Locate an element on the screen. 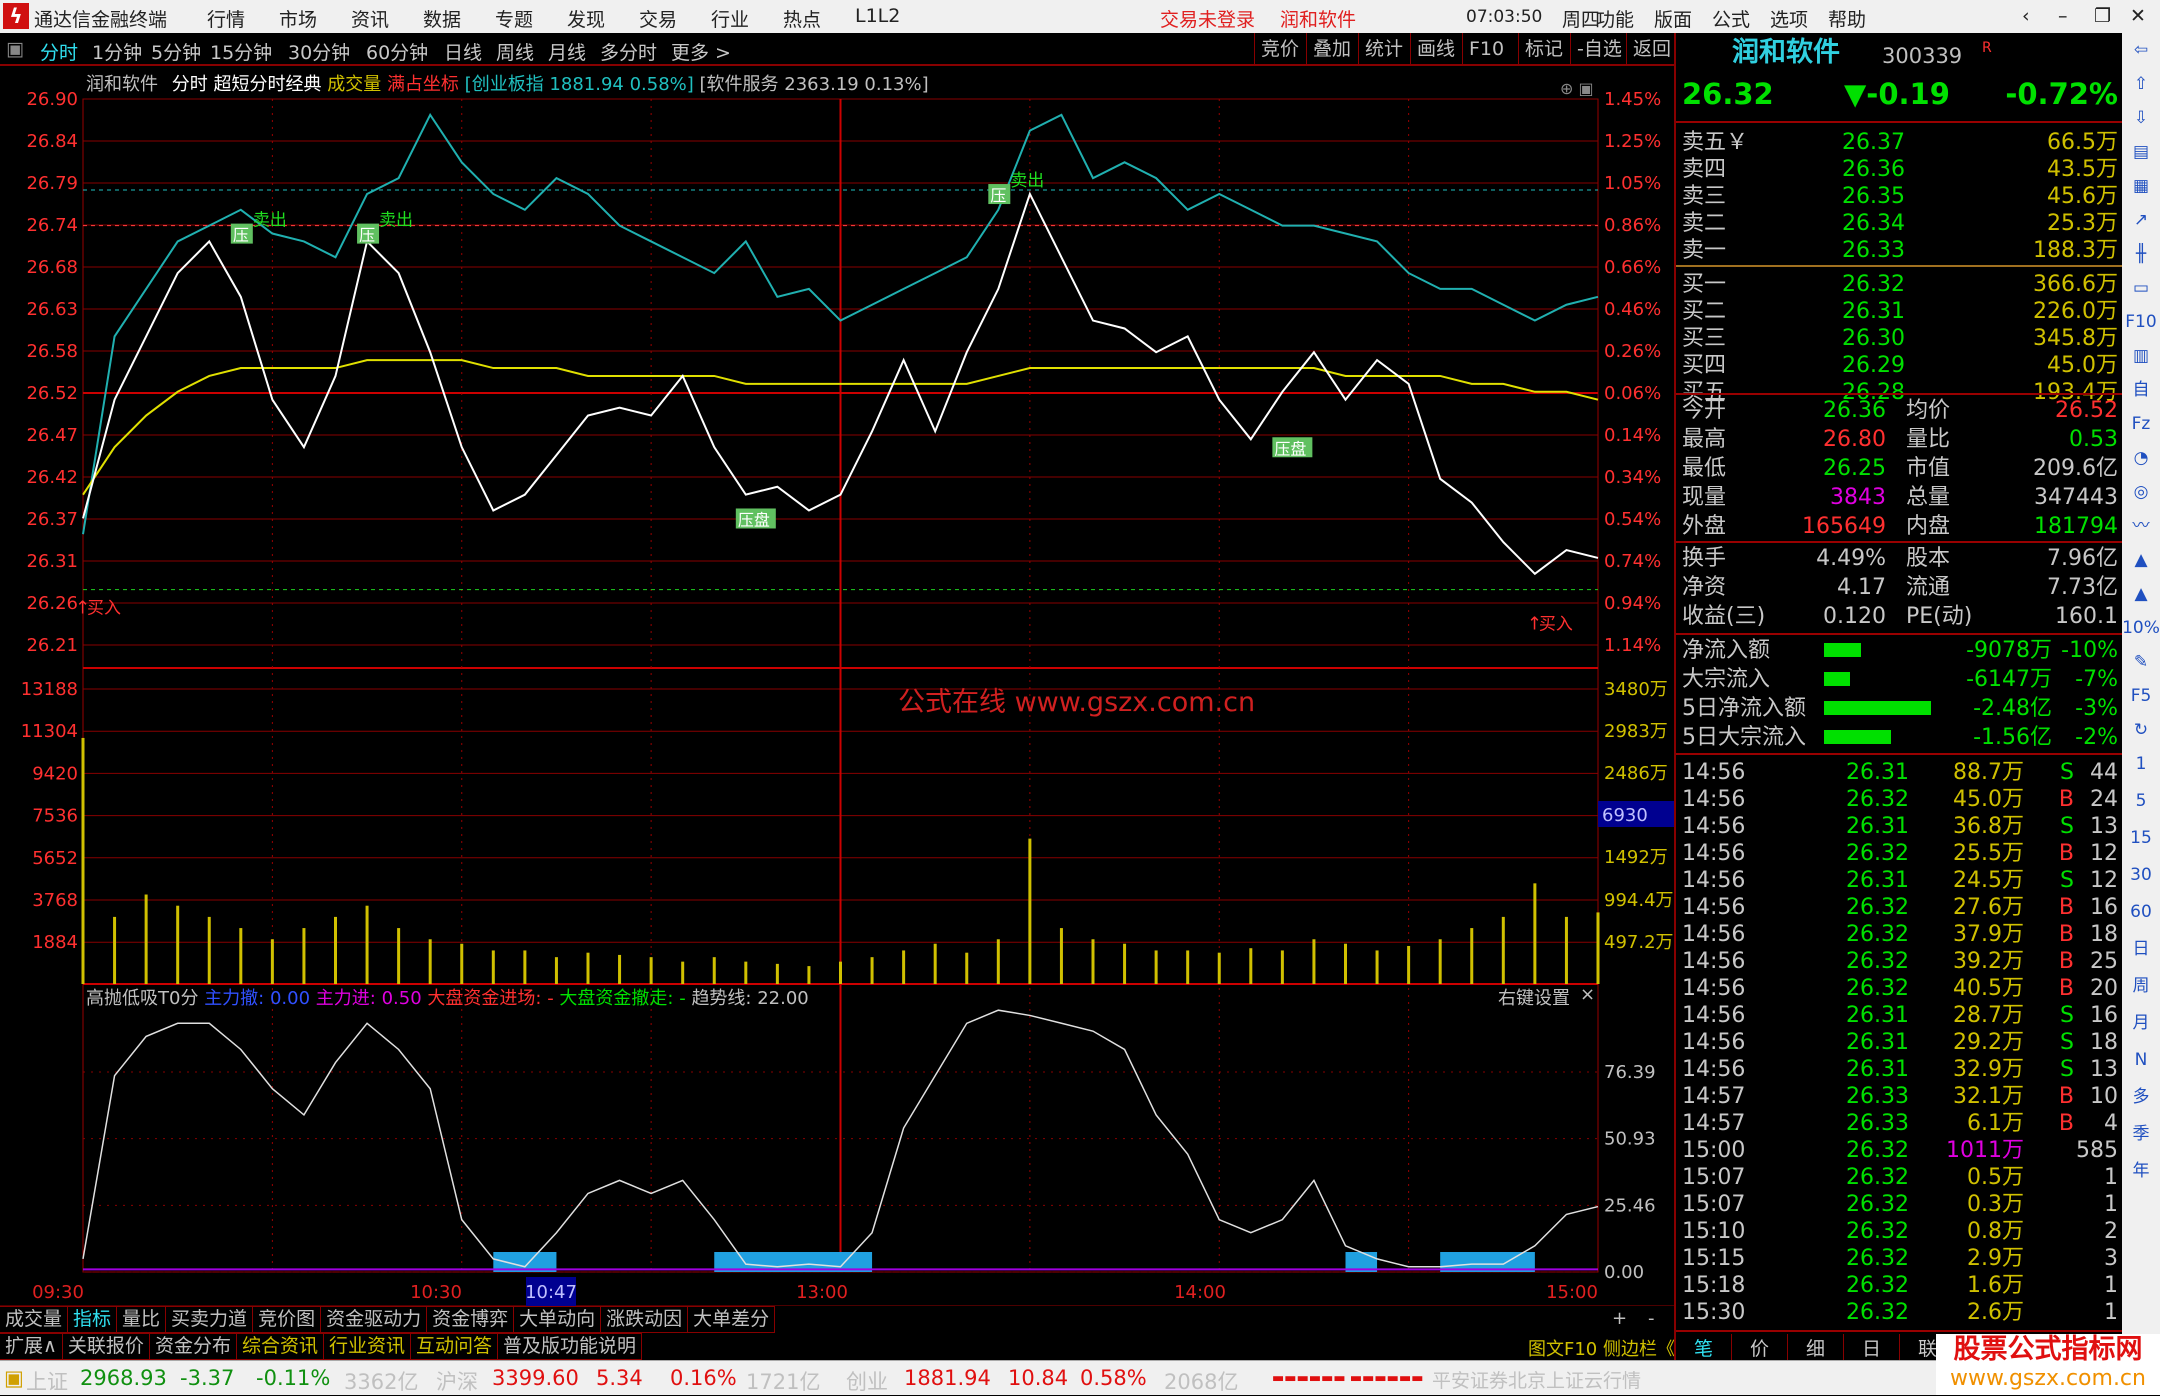 Image resolution: width=2160 pixels, height=1396 pixels. toolbar-button: 标记 is located at coordinates (1543, 49).